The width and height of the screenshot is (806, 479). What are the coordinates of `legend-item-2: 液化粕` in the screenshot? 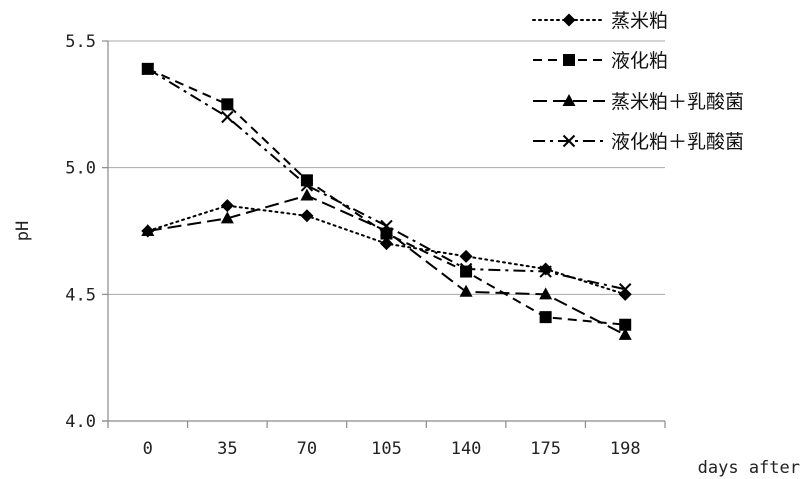 It's located at (600, 61).